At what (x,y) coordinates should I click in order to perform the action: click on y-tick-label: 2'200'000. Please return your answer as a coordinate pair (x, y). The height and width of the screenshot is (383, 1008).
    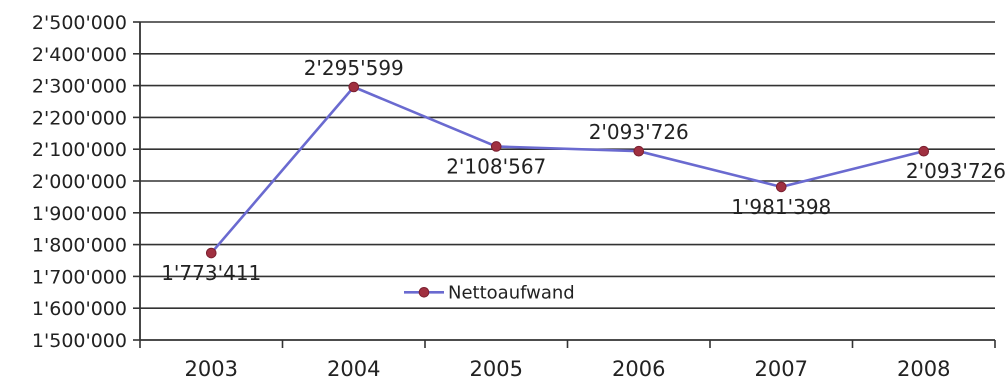
    Looking at the image, I should click on (79, 118).